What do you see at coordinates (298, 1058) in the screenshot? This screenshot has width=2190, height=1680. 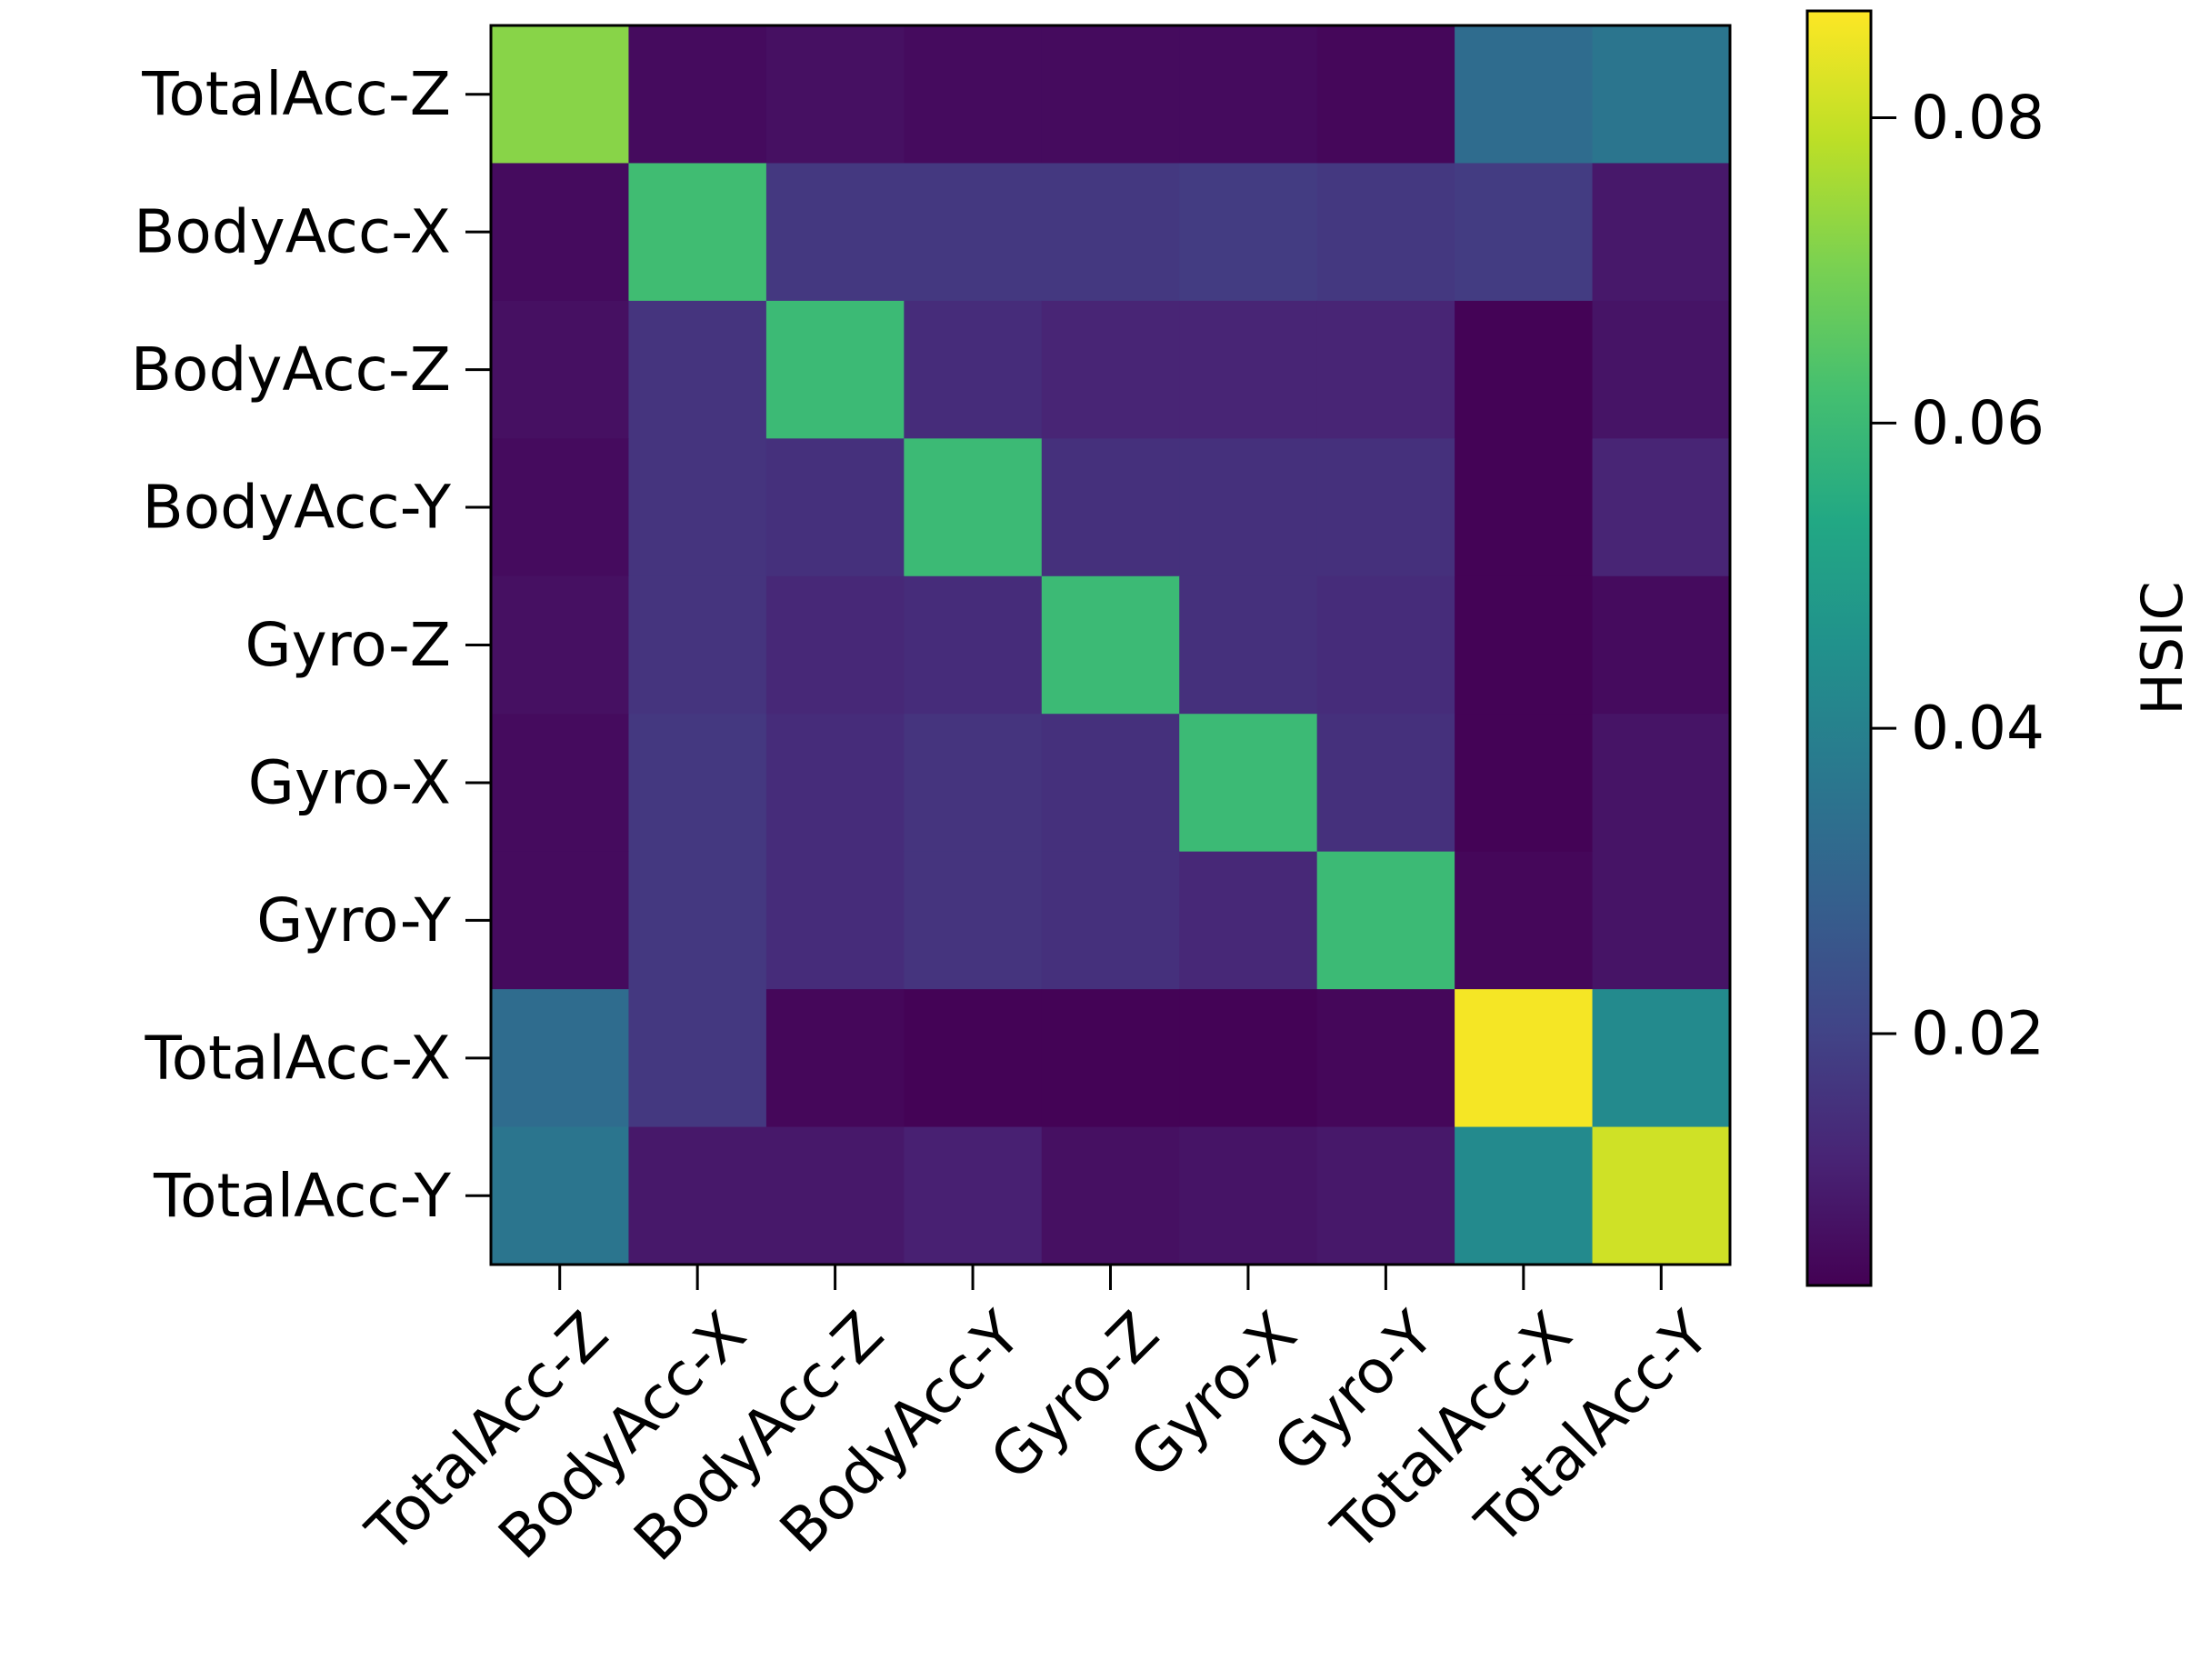 I see `y-tick-label: TotalAcc-X` at bounding box center [298, 1058].